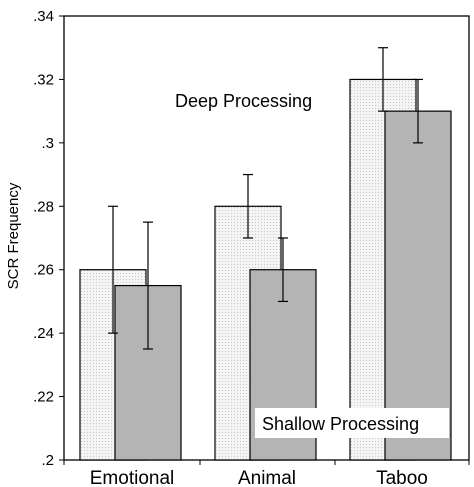 The image size is (474, 487). I want to click on y-tick-label: .32, so click(43, 79).